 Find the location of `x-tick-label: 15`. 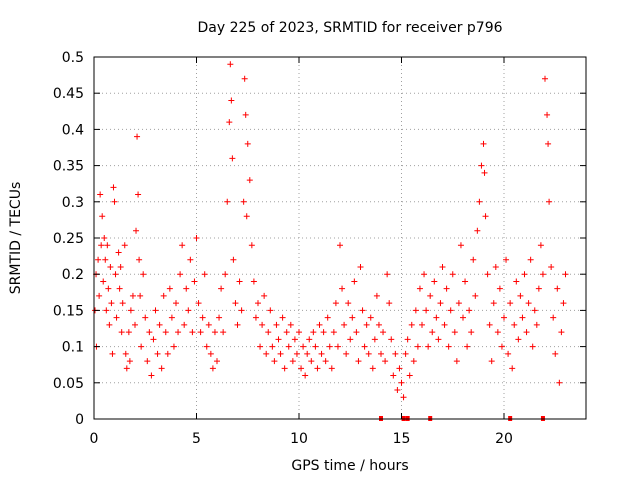

x-tick-label: 15 is located at coordinates (402, 439).